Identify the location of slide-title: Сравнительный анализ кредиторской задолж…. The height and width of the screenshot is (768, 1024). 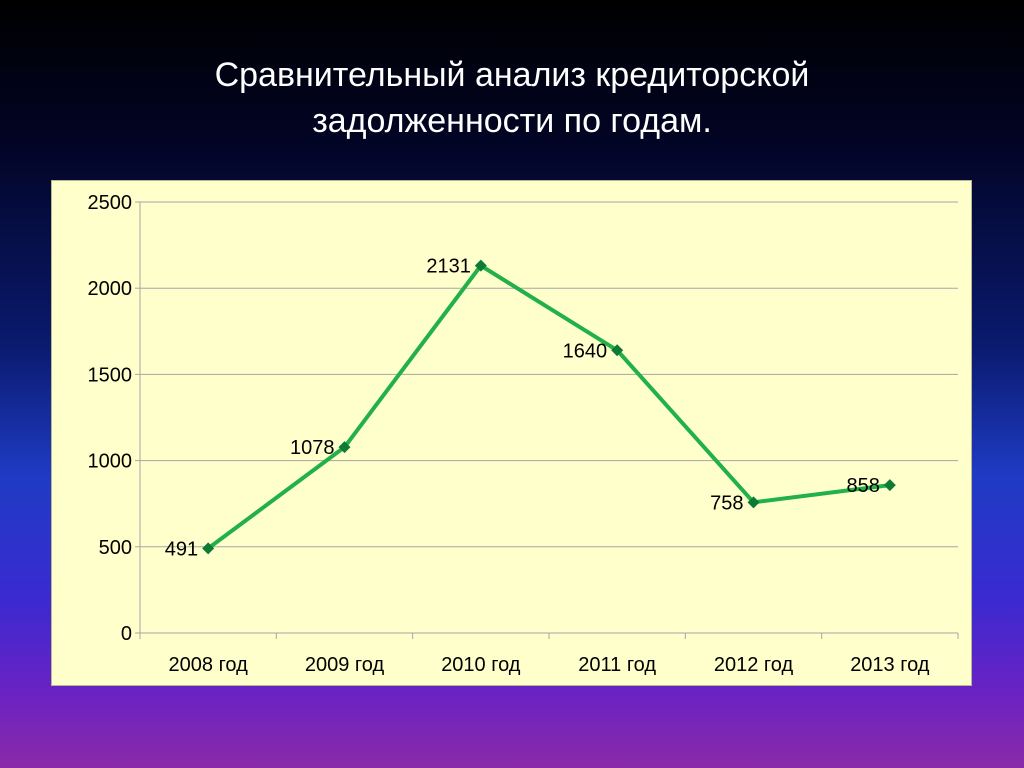
(512, 98).